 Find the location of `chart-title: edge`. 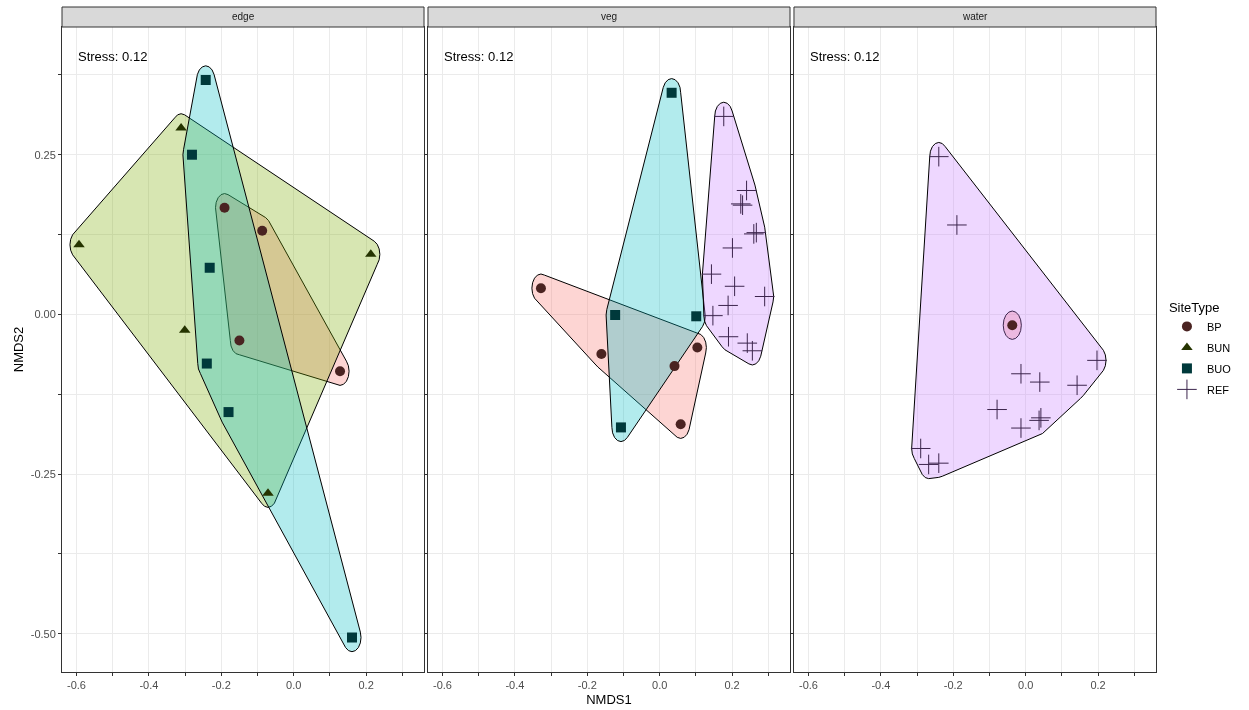

chart-title: edge is located at coordinates (243, 16).